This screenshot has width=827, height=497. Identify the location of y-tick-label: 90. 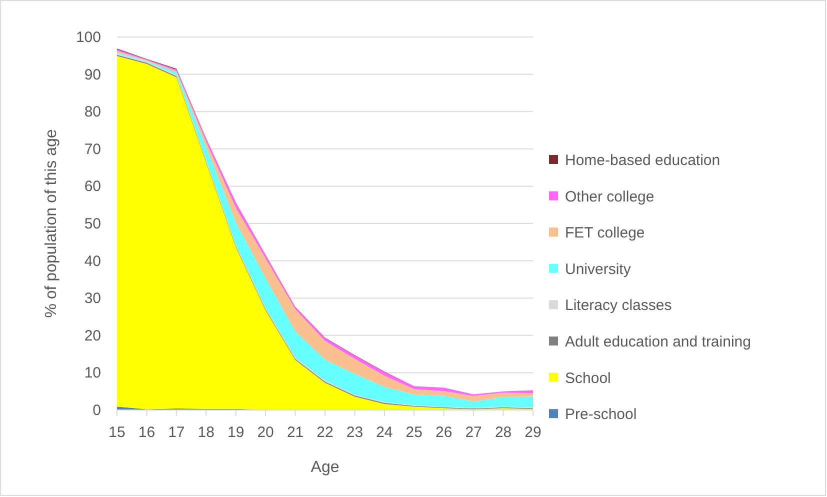
(92, 75).